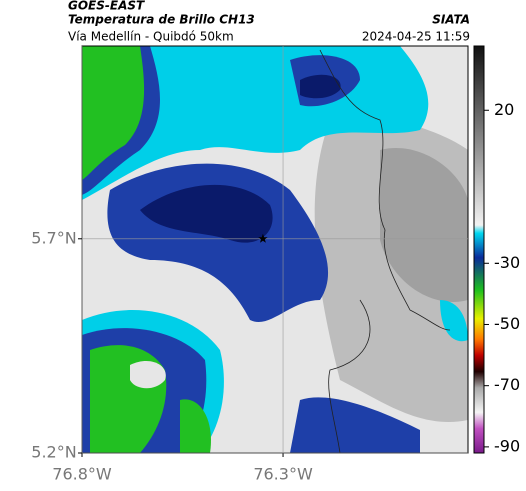 The height and width of the screenshot is (491, 526). I want to click on x-tick-label: 76.3°W, so click(283, 474).